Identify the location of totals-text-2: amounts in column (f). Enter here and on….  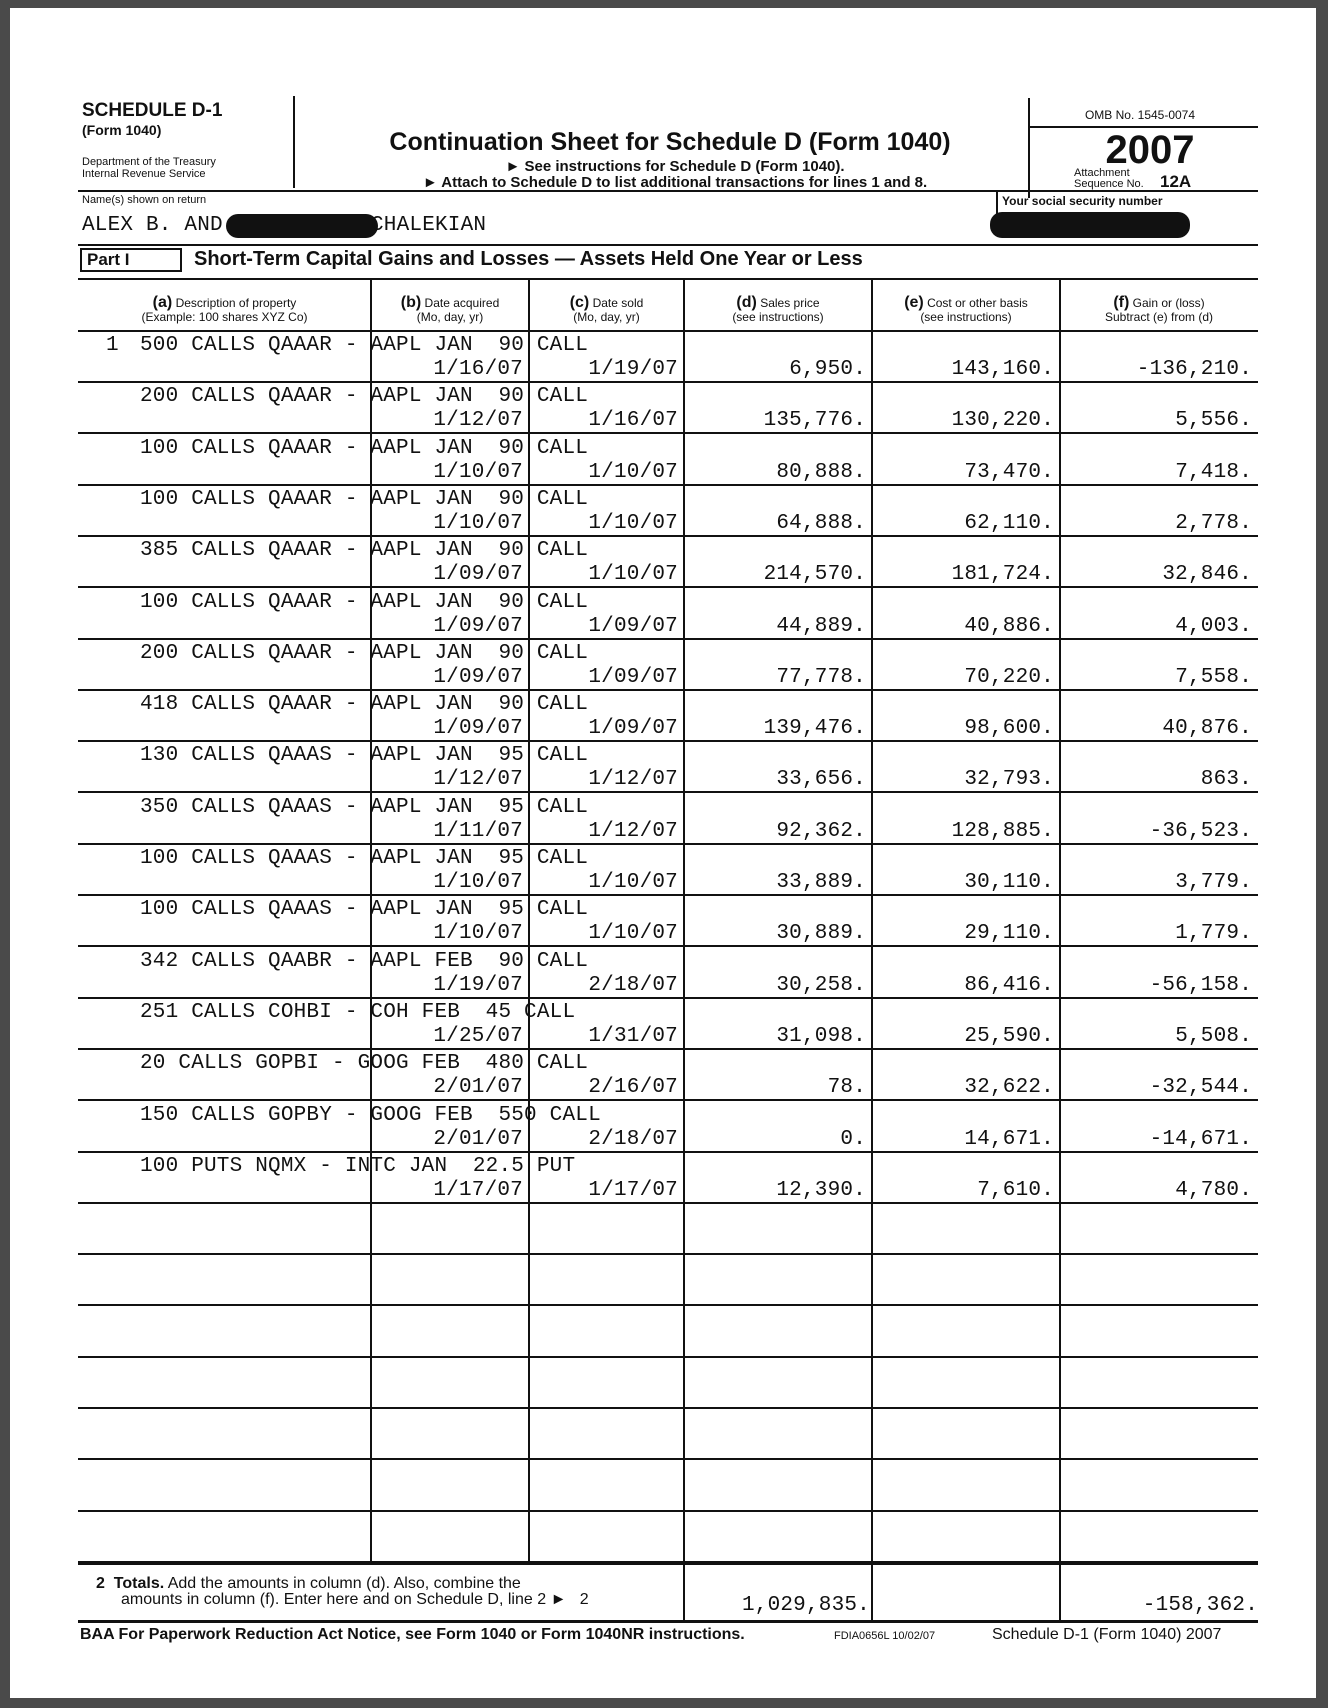
(344, 1599).